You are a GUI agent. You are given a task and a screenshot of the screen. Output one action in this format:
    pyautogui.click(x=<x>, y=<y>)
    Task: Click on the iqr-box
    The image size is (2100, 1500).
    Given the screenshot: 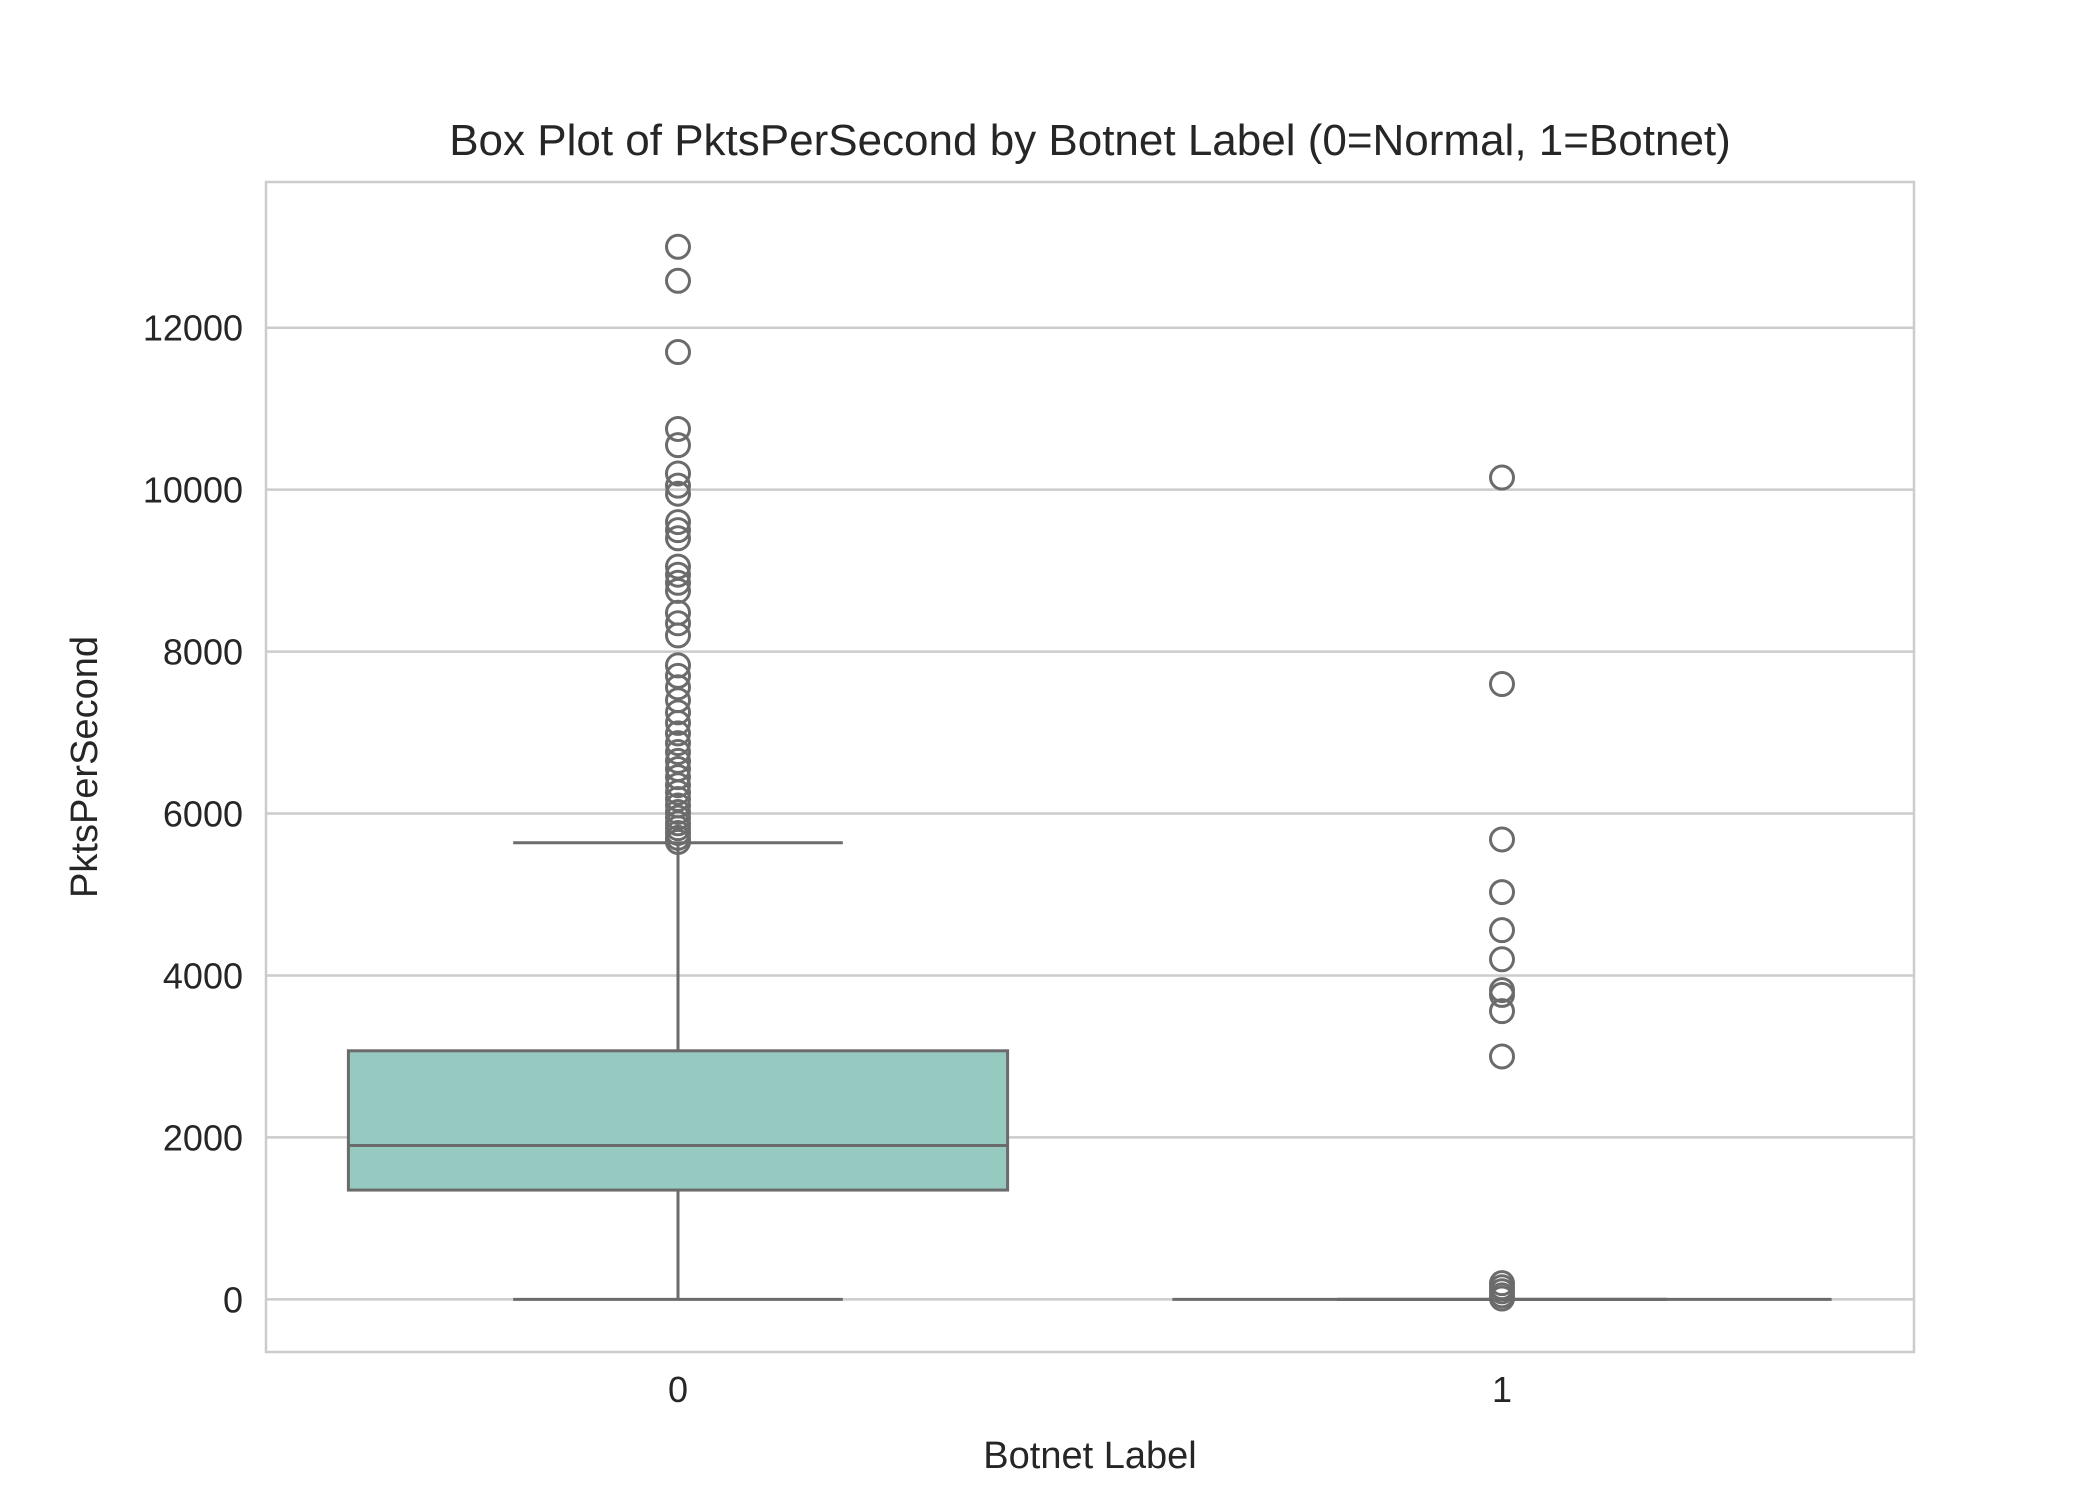 What is the action you would take?
    pyautogui.click(x=678, y=1120)
    